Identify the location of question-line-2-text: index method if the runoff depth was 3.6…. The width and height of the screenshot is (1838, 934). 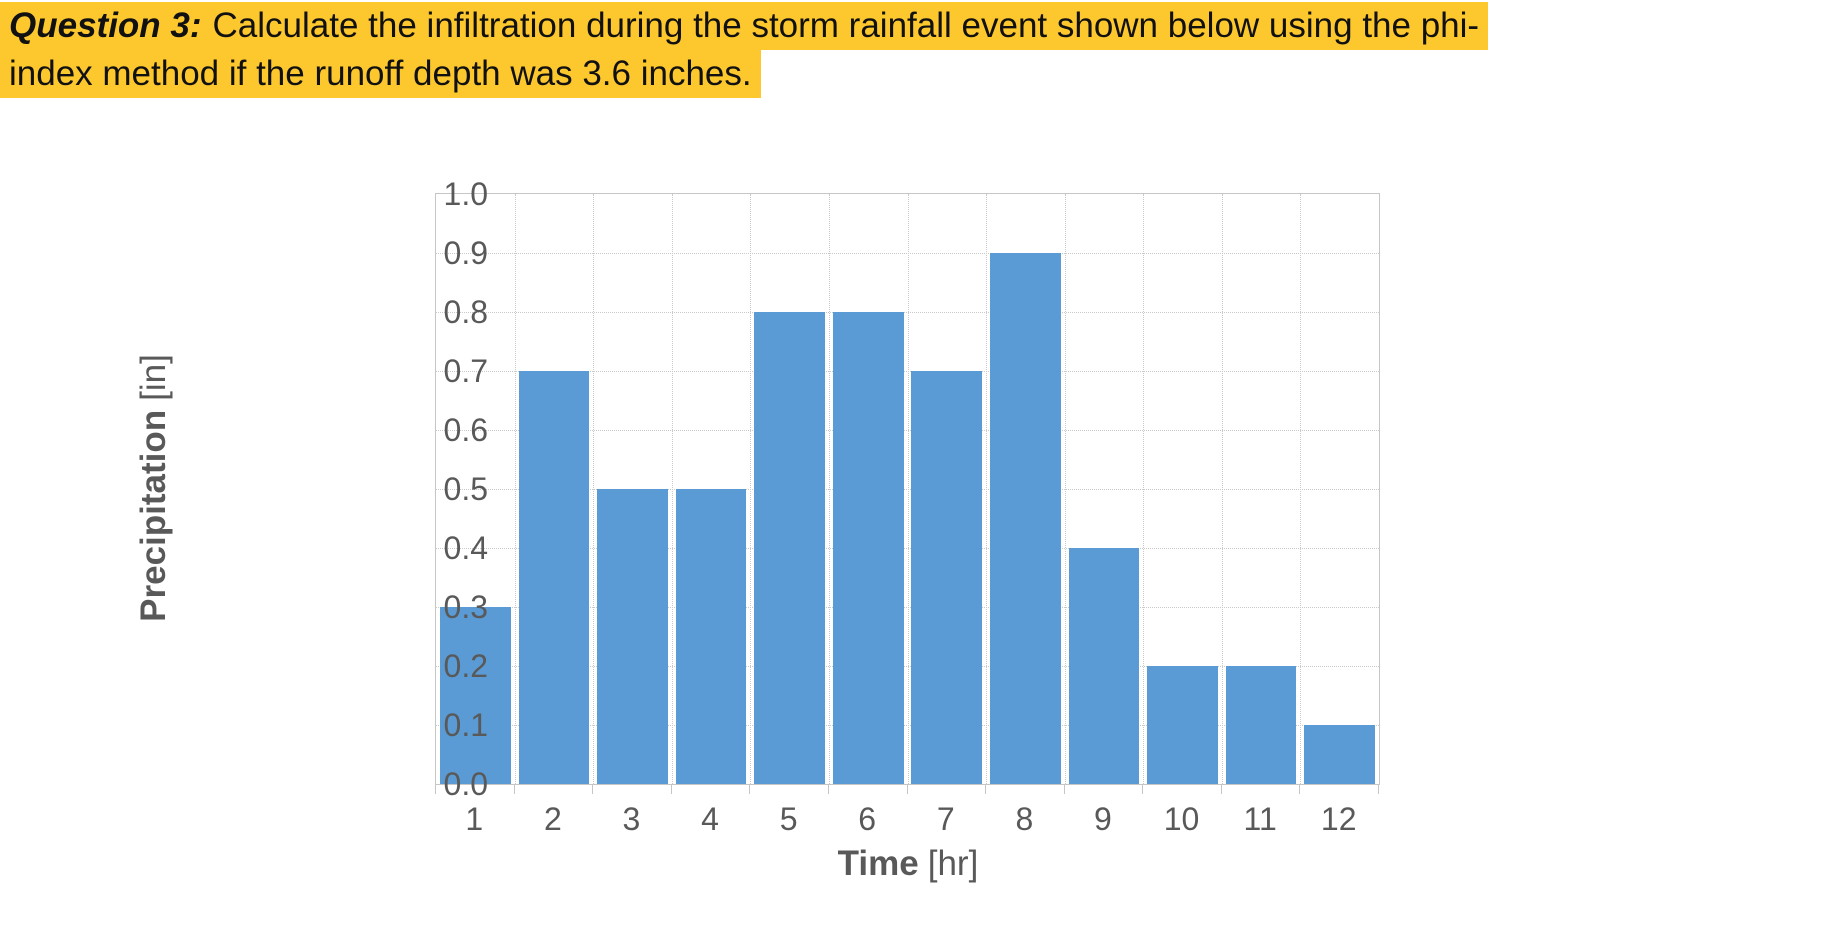
(380, 73).